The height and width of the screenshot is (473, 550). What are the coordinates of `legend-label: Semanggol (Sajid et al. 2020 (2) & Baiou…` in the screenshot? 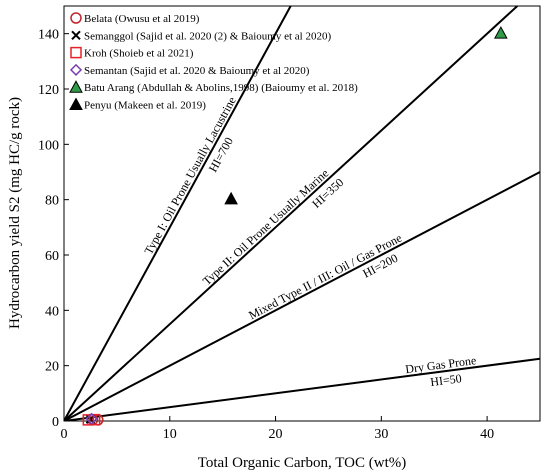 It's located at (207, 36).